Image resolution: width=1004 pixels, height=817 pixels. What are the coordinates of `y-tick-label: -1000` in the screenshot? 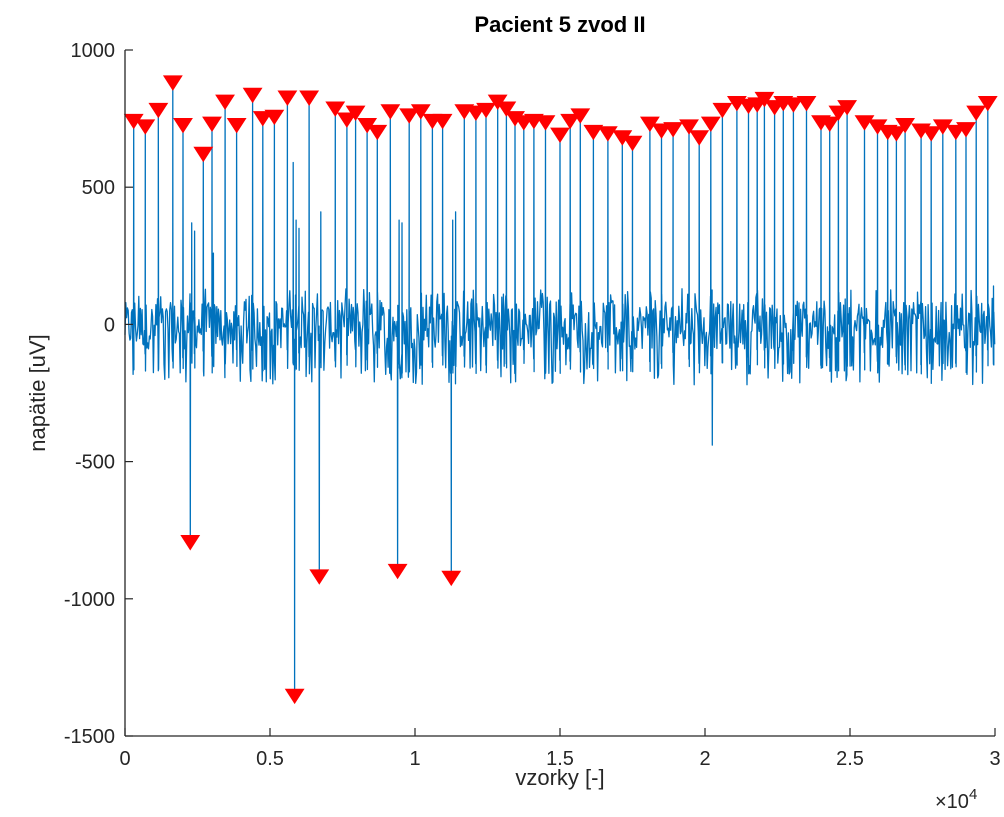 It's located at (89, 600).